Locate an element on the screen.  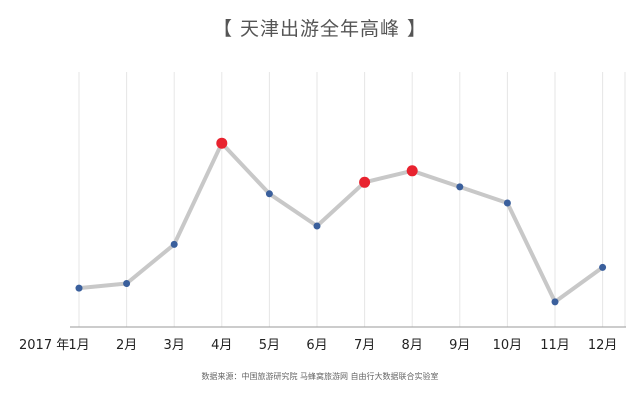
x-tick-label: 3月 is located at coordinates (174, 345).